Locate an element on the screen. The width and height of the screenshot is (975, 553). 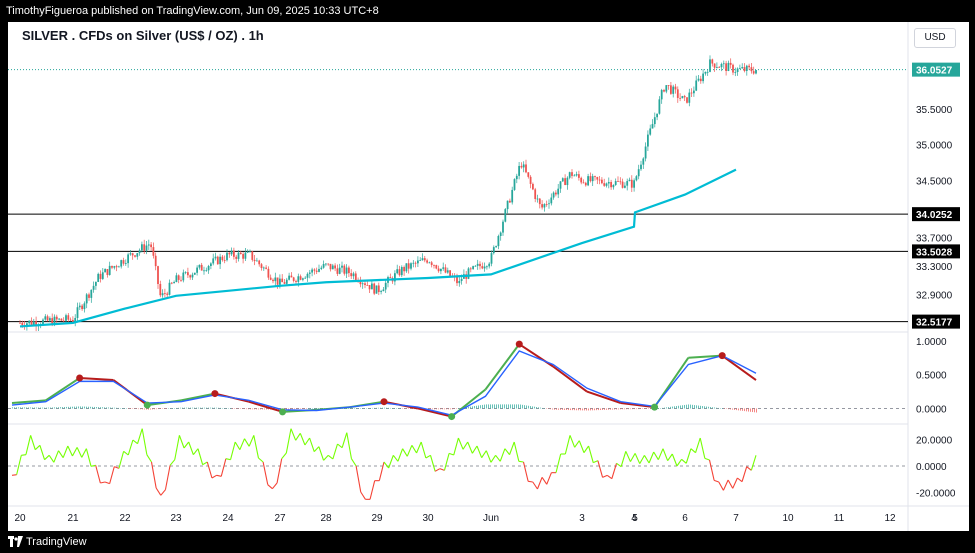
chart-title: SILVER . CFDs on Silver (US$ / OZ) . 1h is located at coordinates (143, 35).